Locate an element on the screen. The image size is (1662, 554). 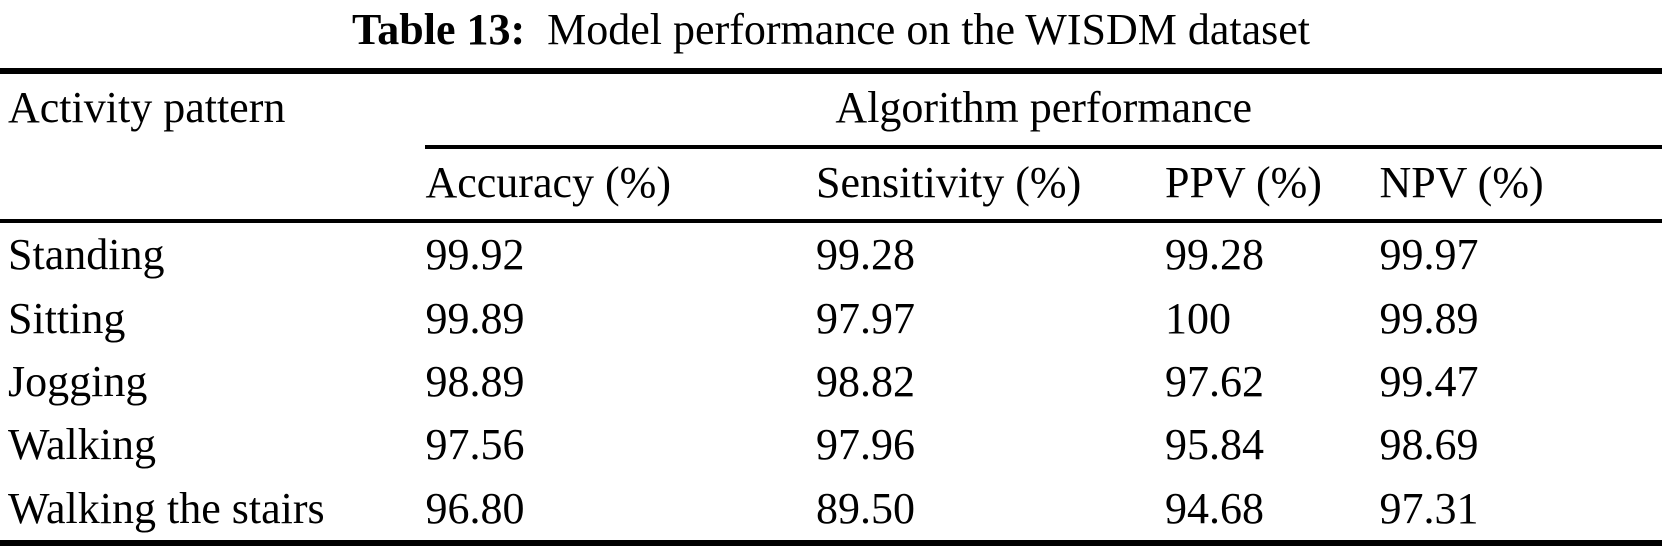
table-row: Standing 99.92 99.28 99.28 99.97 is located at coordinates (831, 253).